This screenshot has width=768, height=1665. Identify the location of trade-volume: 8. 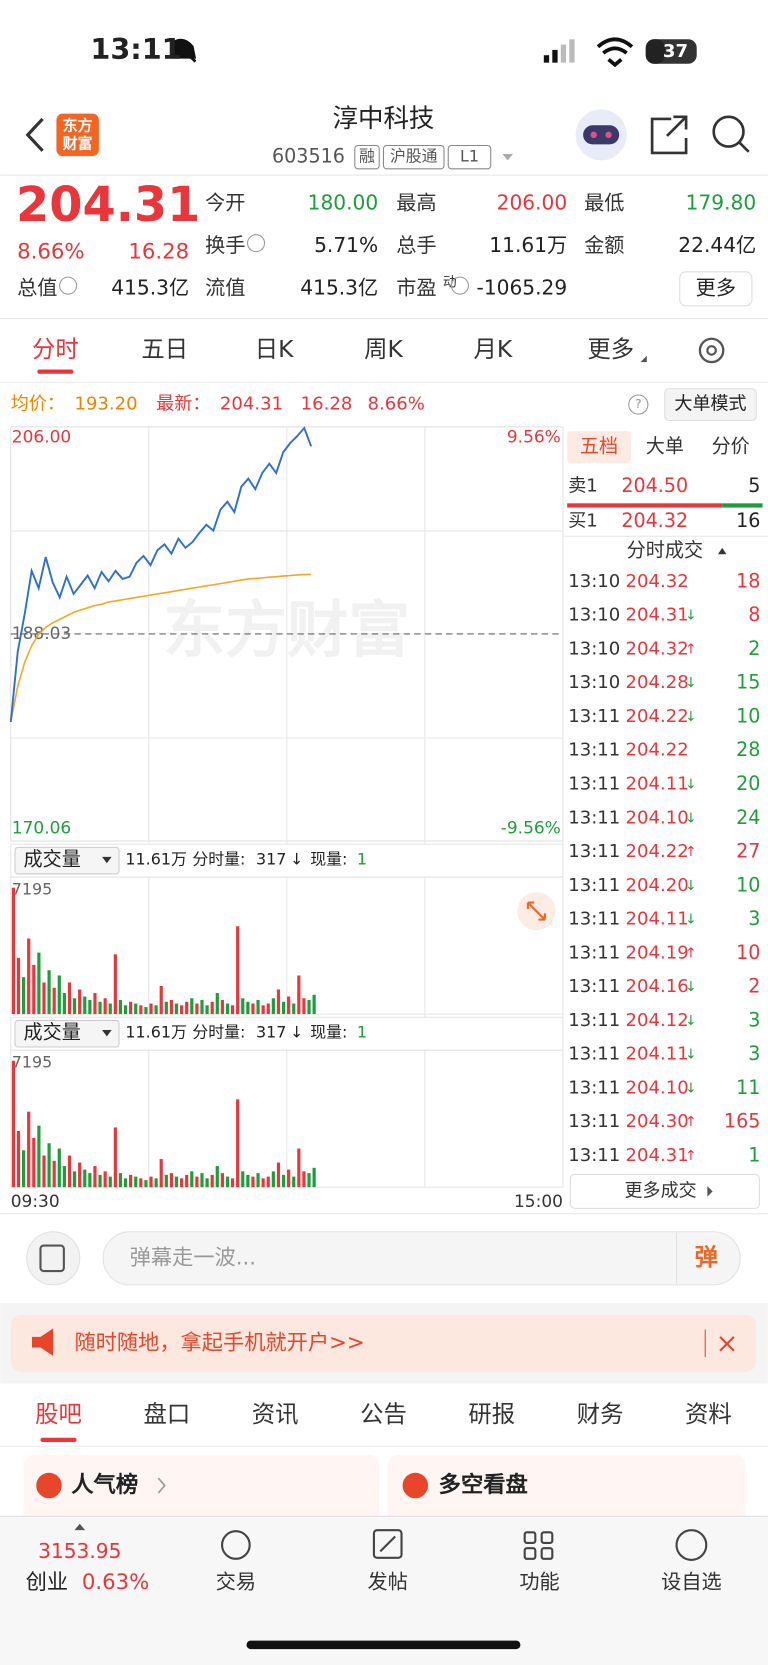
(754, 614).